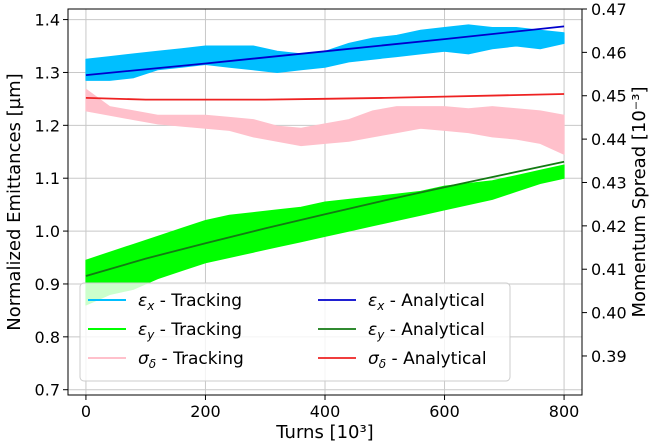  Describe the element at coordinates (190, 331) in the screenshot. I see `legend-entry: εy - Tracking` at that location.